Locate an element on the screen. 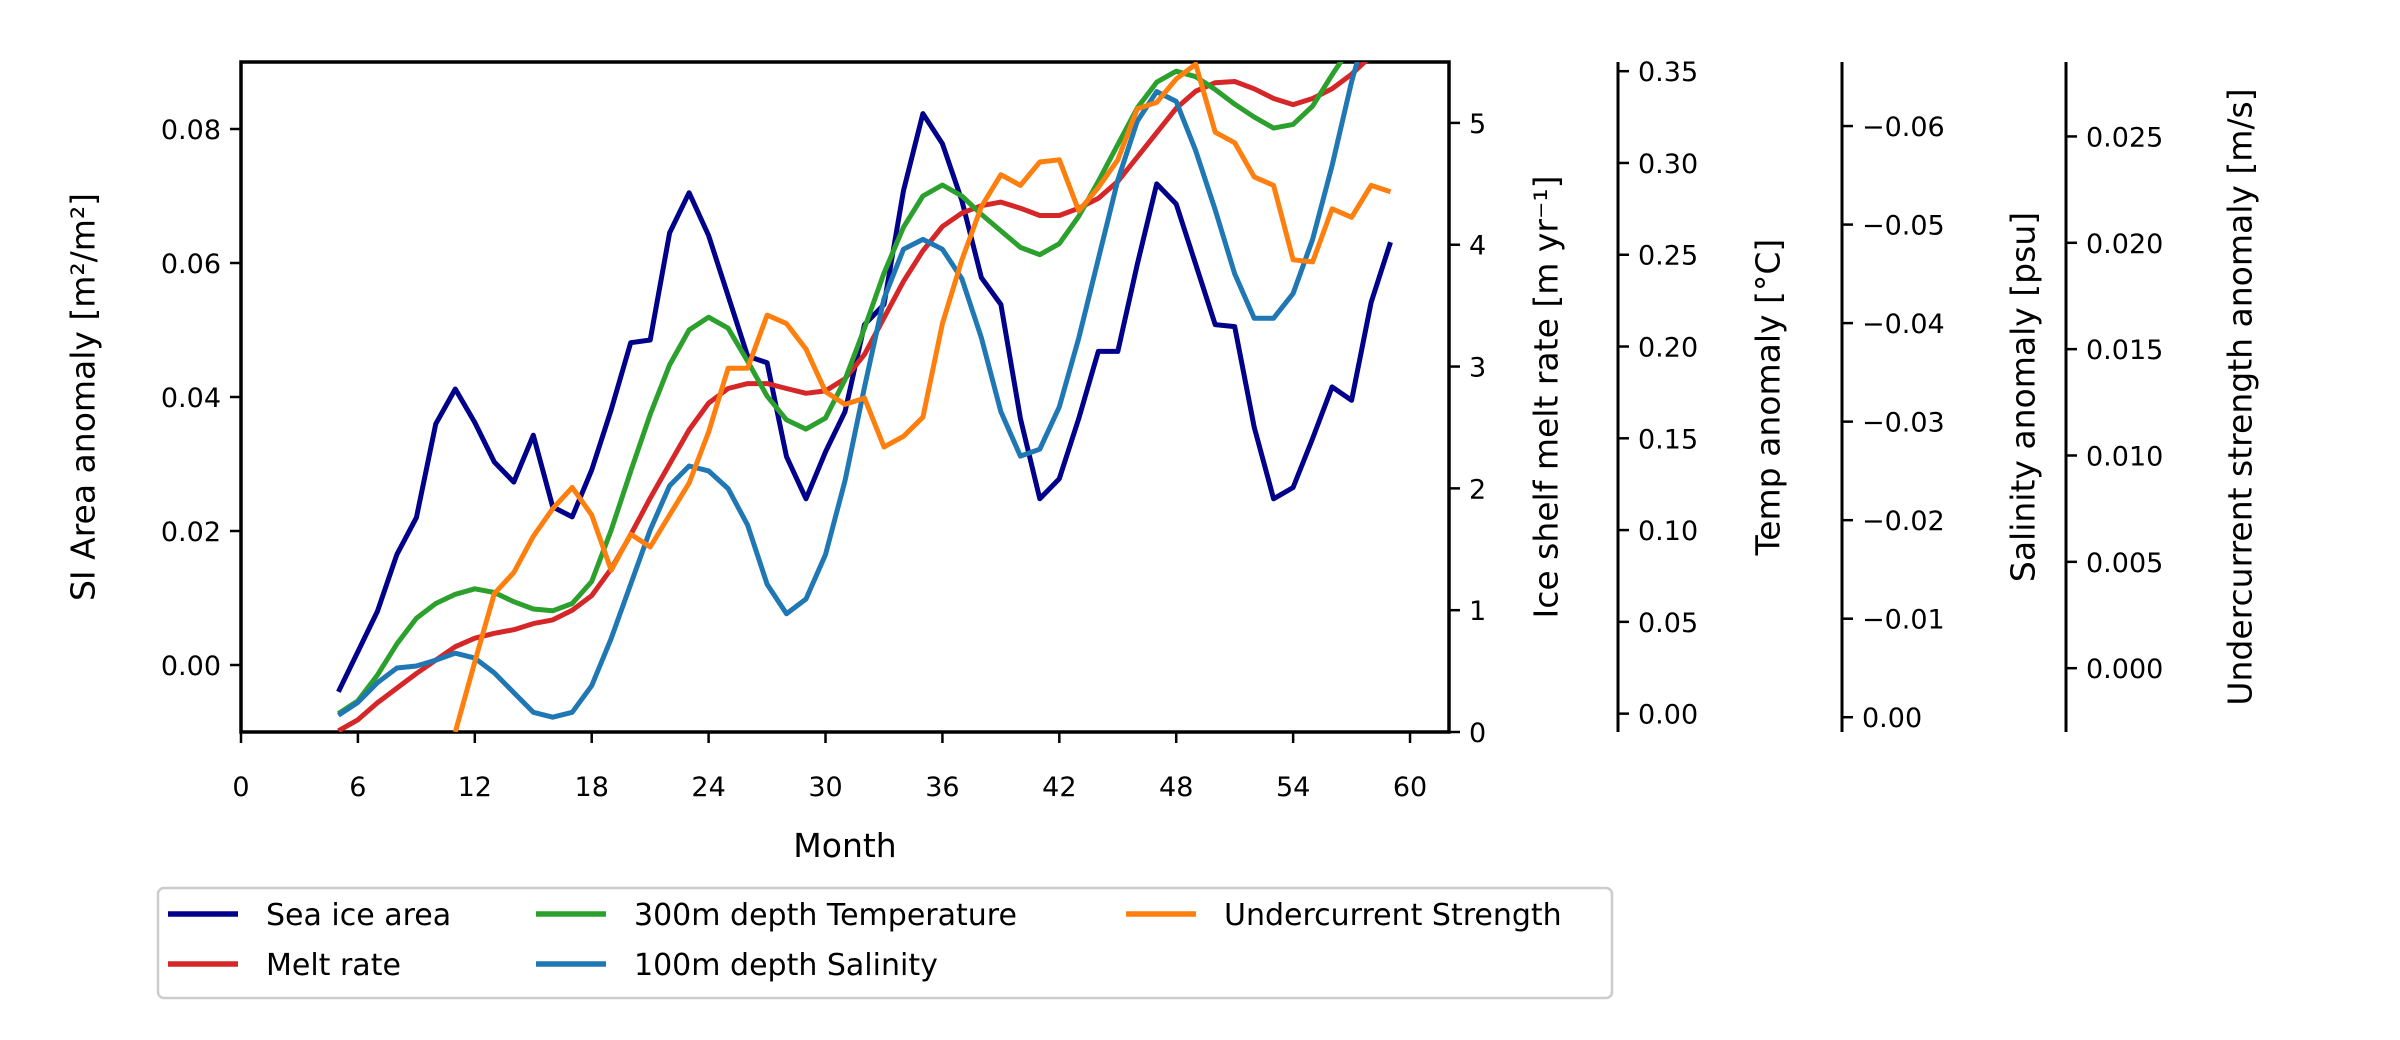  si-tick-label: 0.04 is located at coordinates (191, 398).